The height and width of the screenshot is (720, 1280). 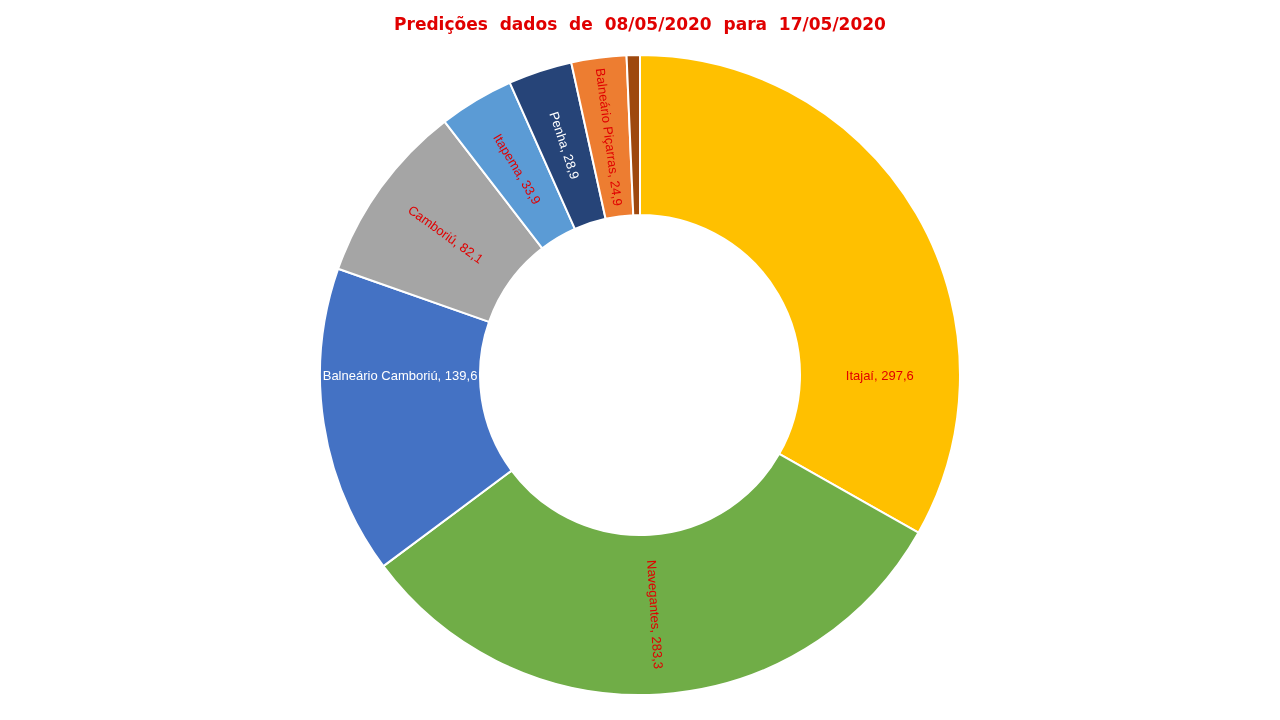 I want to click on slice-label: Balneário Camboriú, 139,6, so click(x=400, y=375).